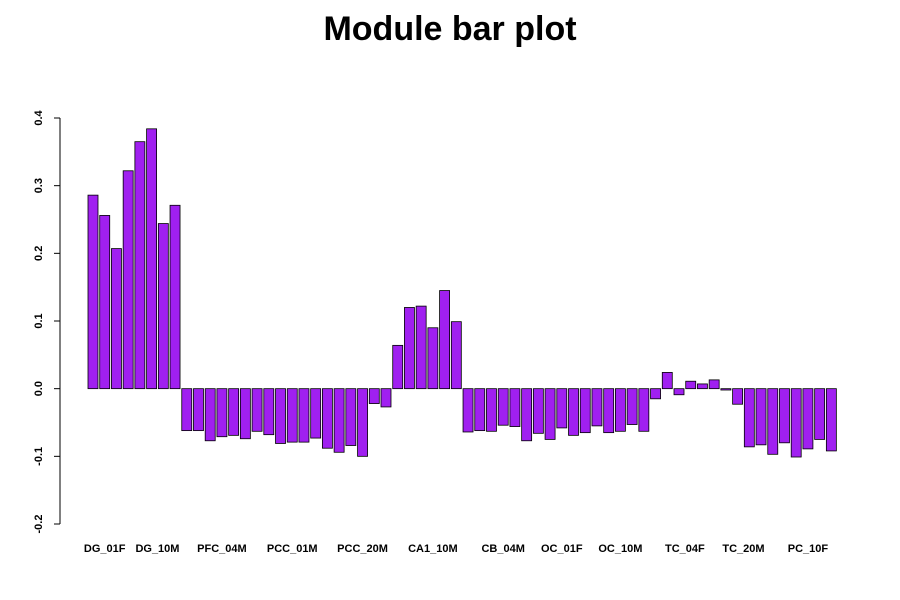 The image size is (900, 600). Describe the element at coordinates (39, 253) in the screenshot. I see `y-tick-label: 0.2` at that location.